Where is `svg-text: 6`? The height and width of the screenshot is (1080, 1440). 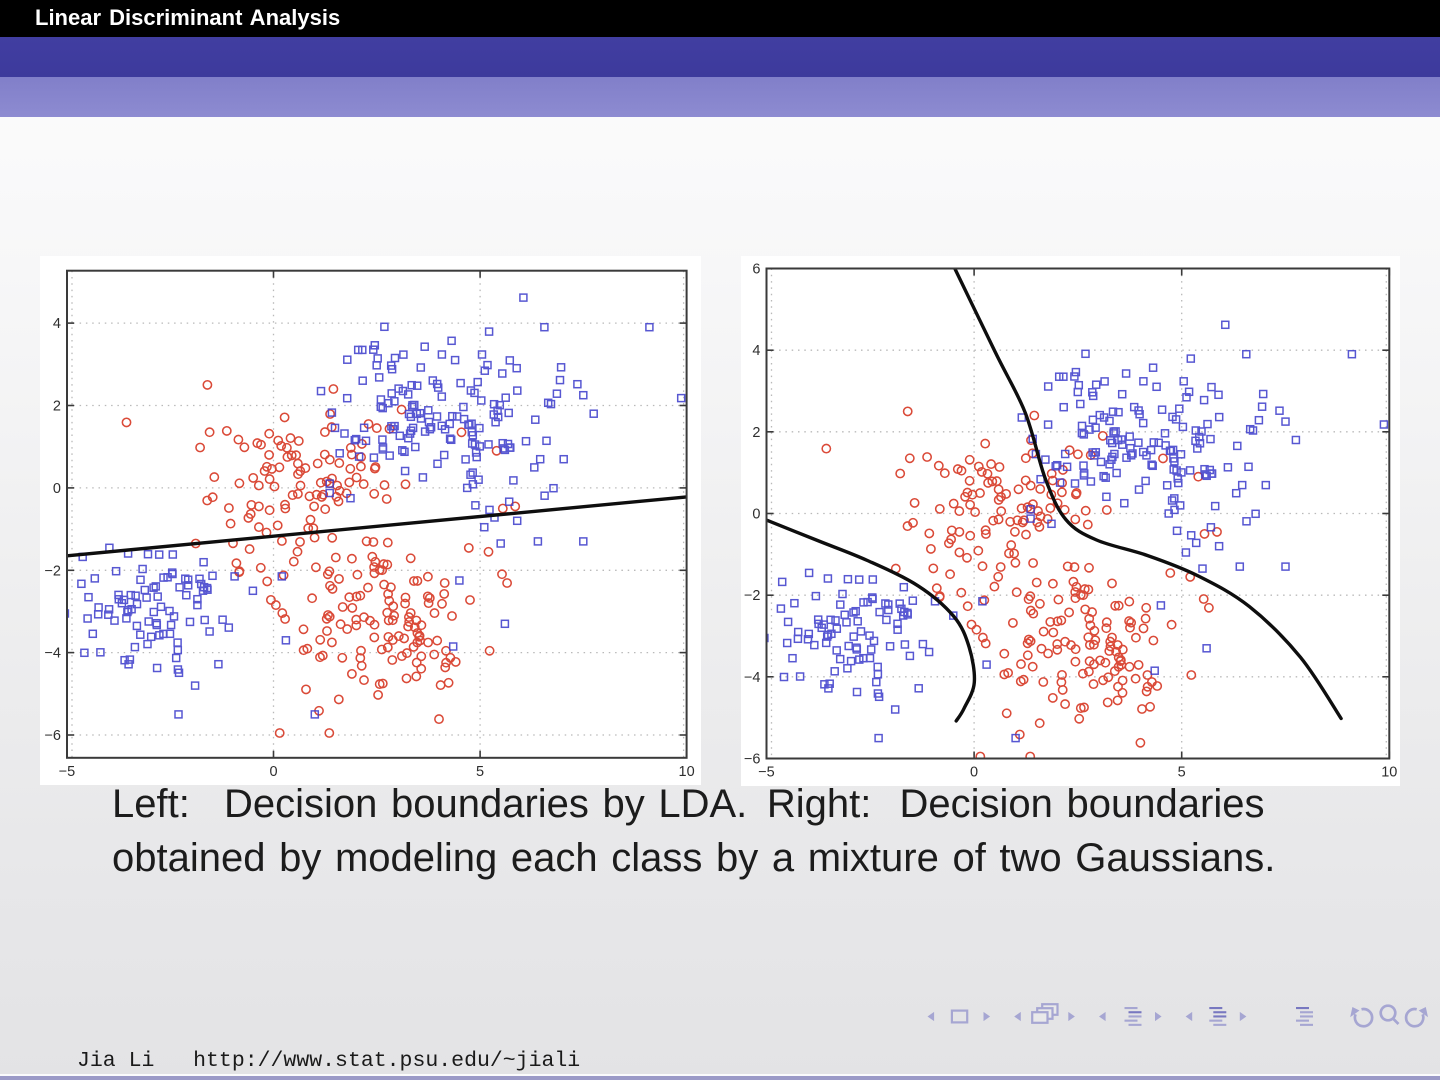 svg-text: 6 is located at coordinates (756, 270).